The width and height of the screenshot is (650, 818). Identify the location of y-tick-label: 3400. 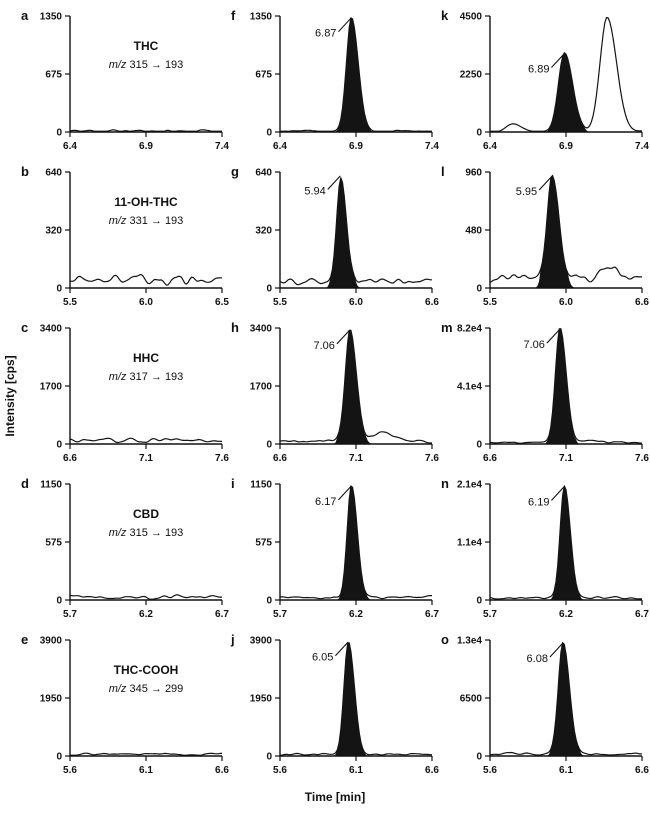
(261, 329).